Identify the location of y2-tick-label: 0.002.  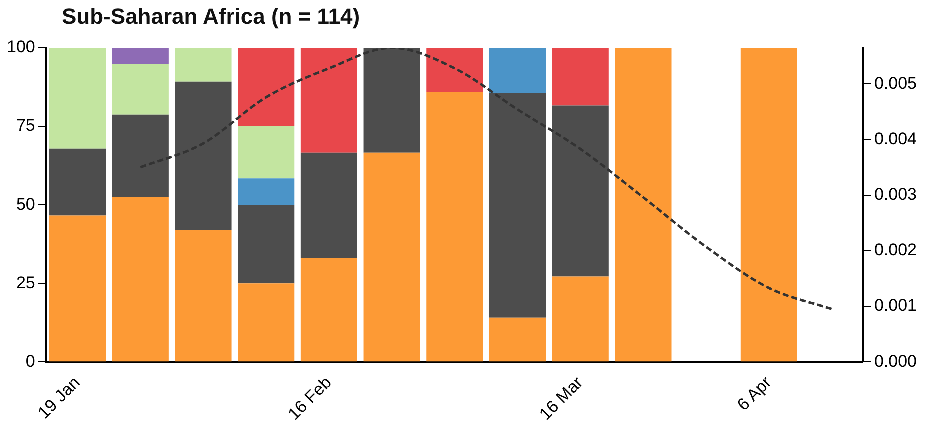
(896, 250).